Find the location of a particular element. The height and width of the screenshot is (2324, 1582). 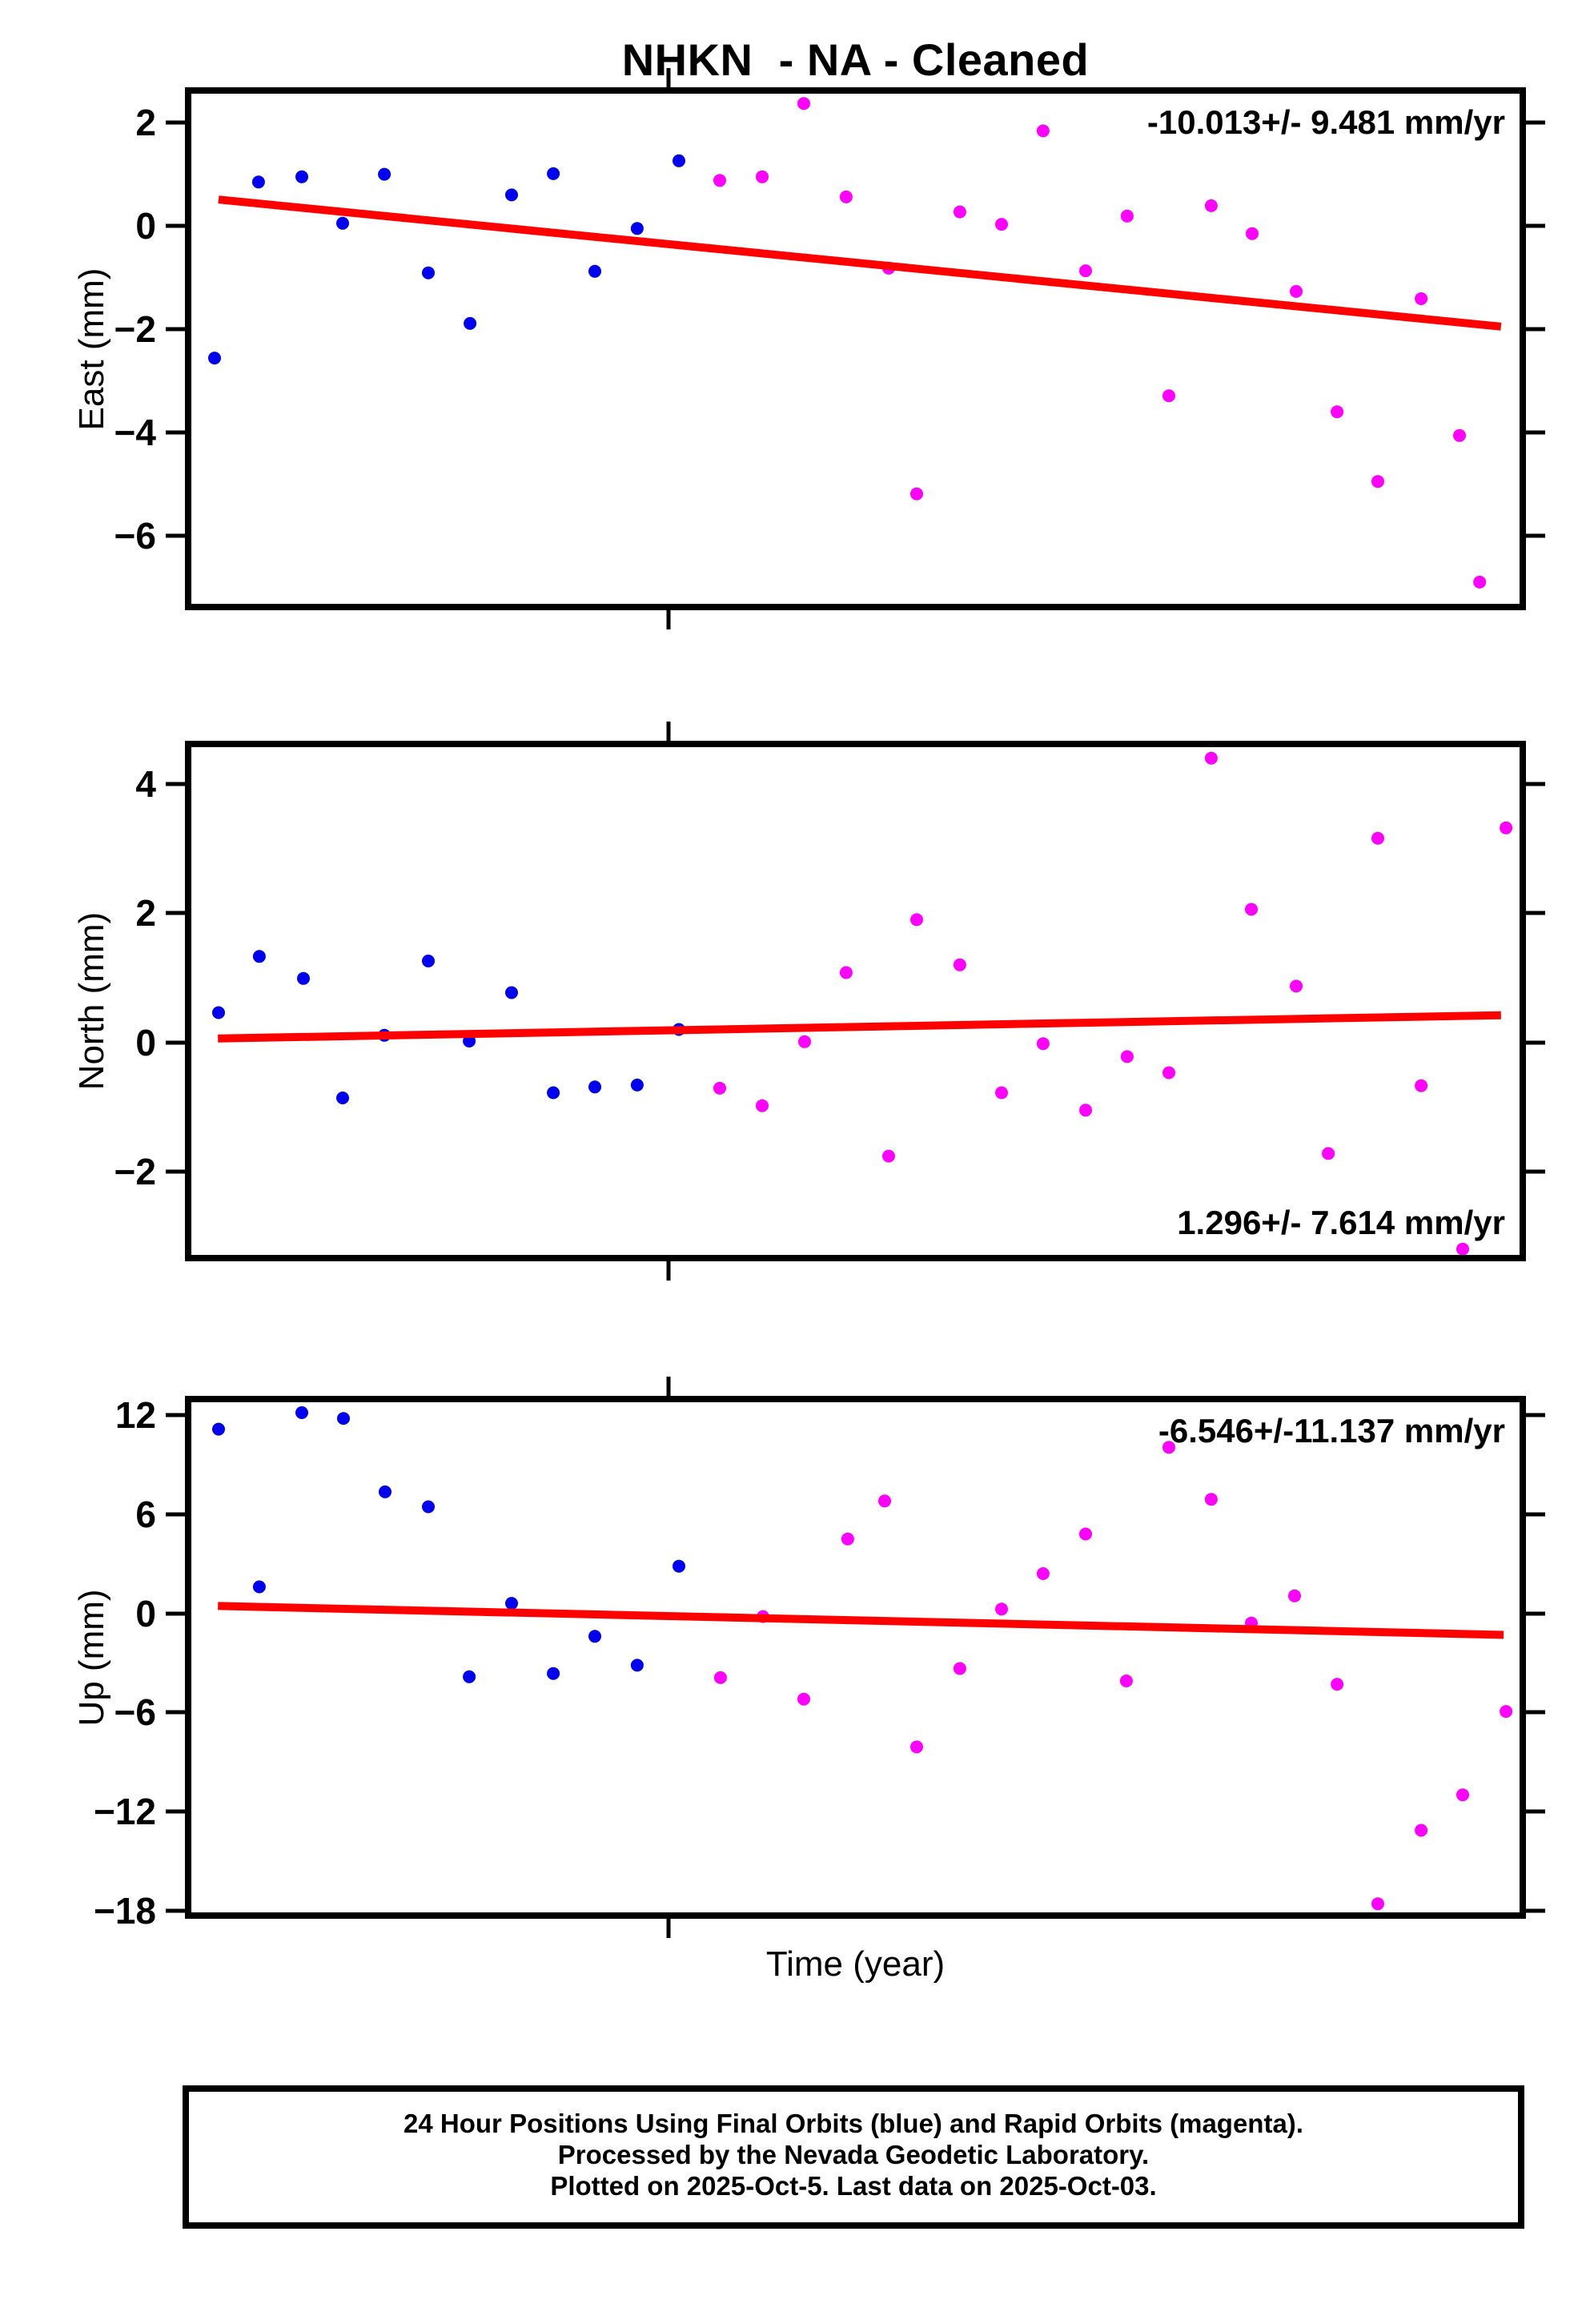

chart-title: NHKN - NA - Cleaned is located at coordinates (855, 60).